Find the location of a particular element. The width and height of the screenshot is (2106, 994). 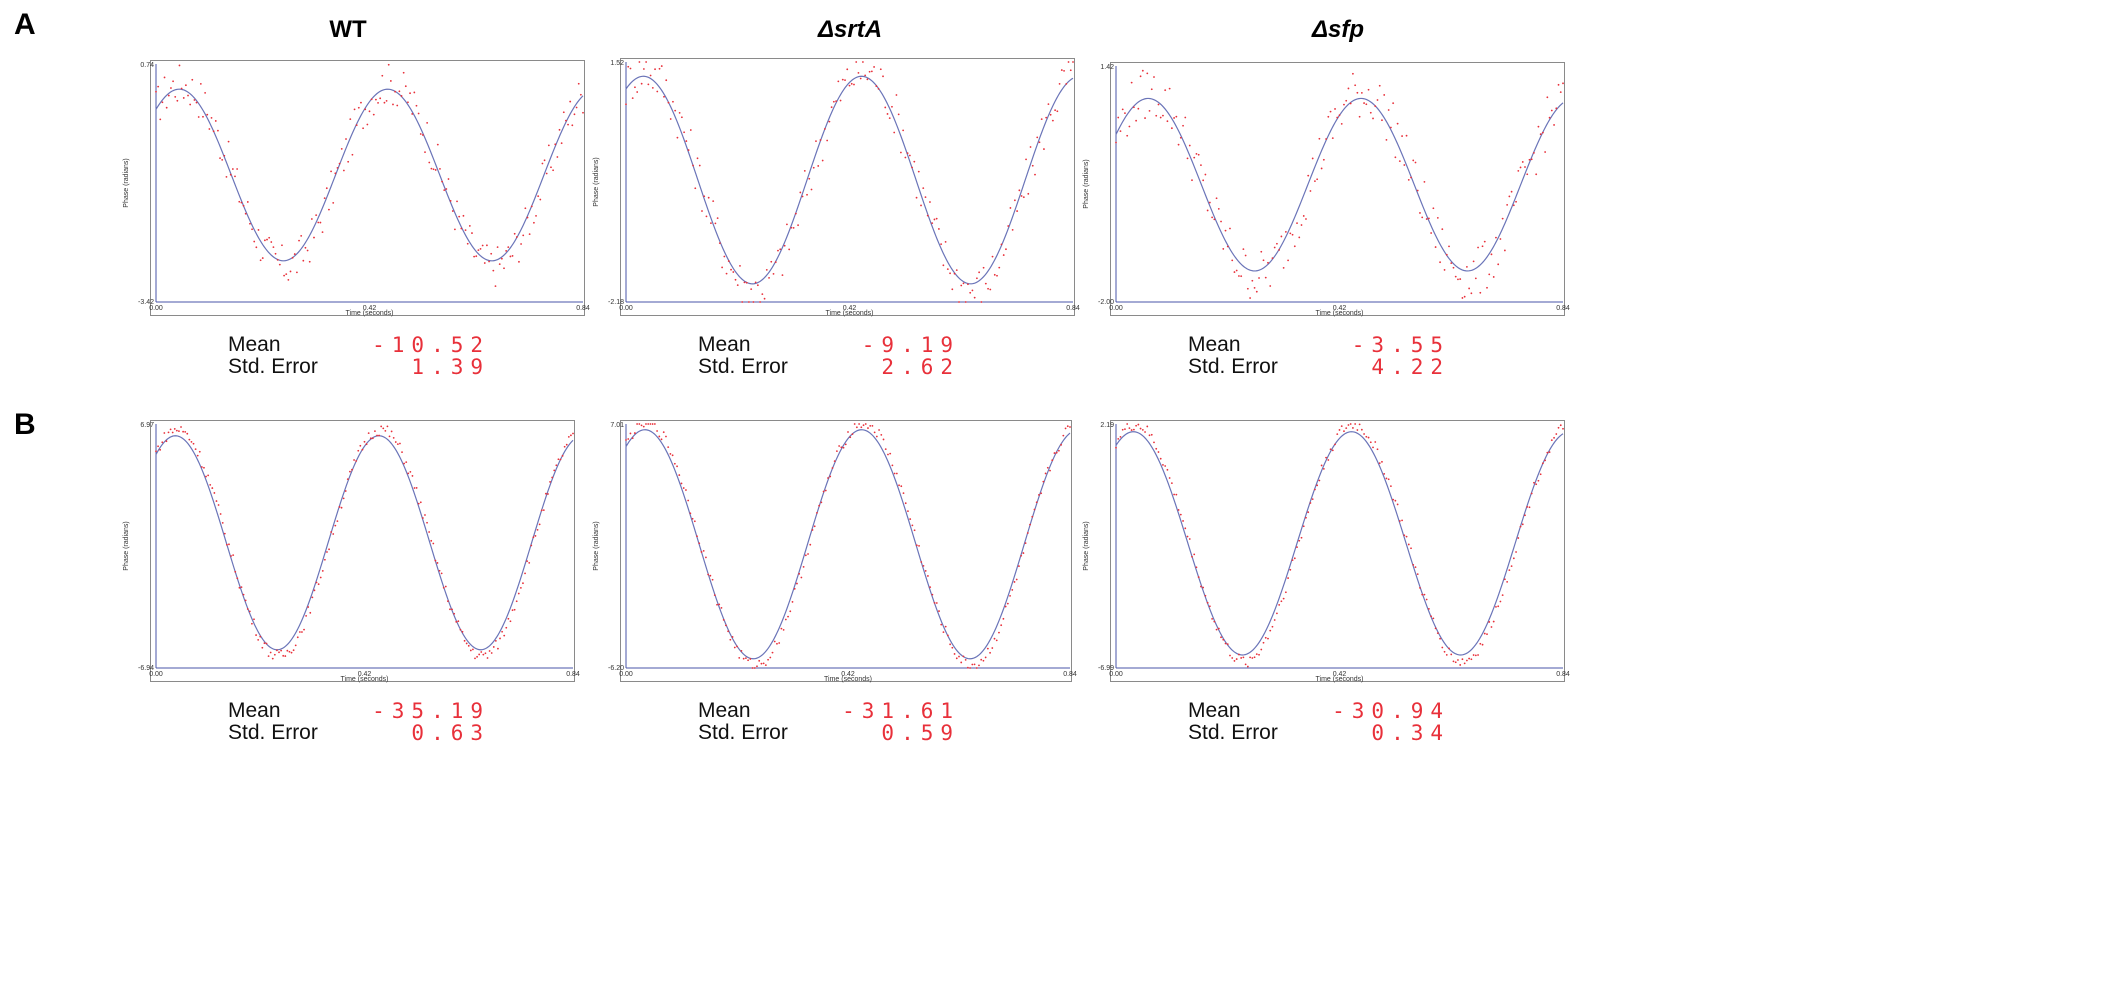

y-tick-label: 1.42 is located at coordinates (1107, 67).